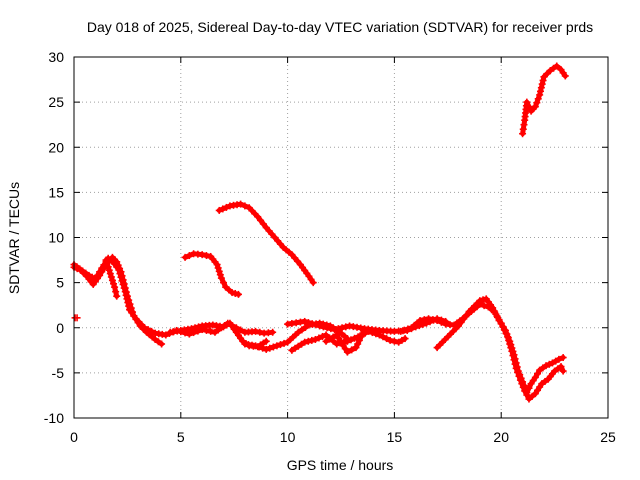 The image size is (640, 480). I want to click on y-axis-label: SDTVAR / TECUs, so click(14, 238).